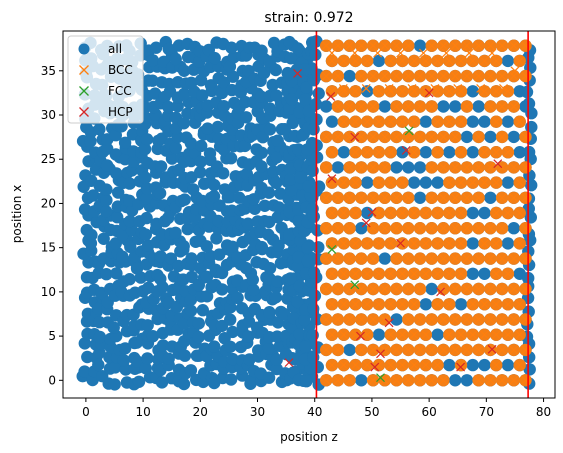  Describe the element at coordinates (309, 437) in the screenshot. I see `x-axis-label: position z` at that location.